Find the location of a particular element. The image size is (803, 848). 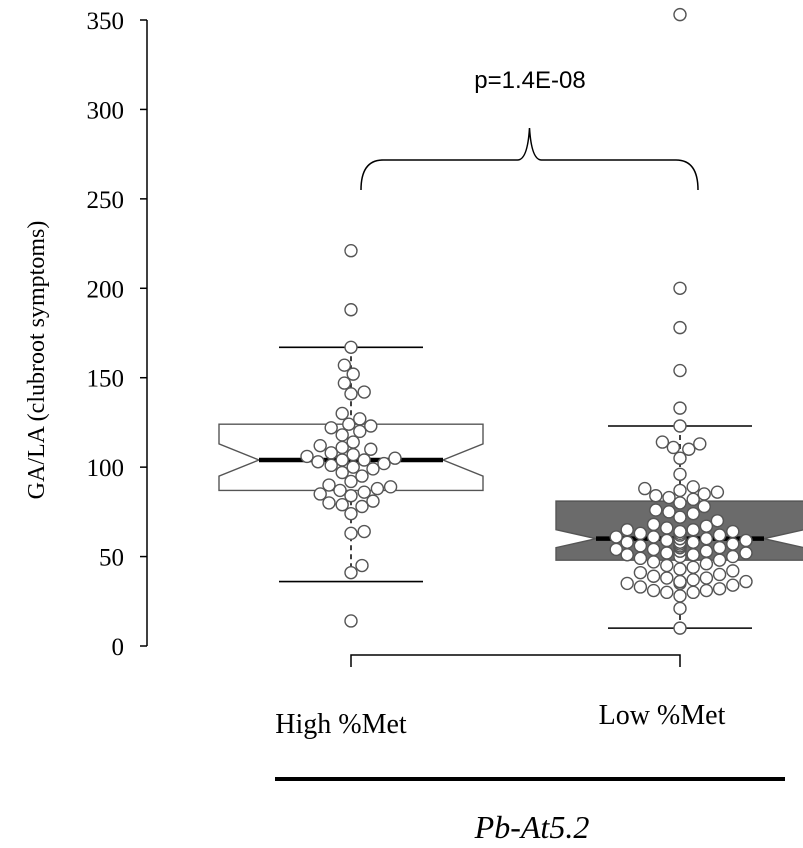

y-tick-label: 300 is located at coordinates (106, 110).